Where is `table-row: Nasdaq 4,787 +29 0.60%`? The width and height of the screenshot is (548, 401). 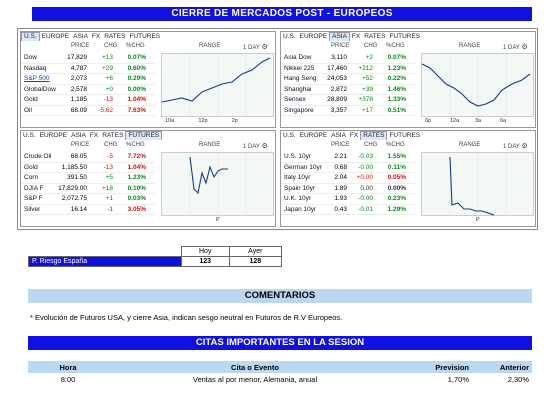 table-row: Nasdaq 4,787 +29 0.60% is located at coordinates (88, 69).